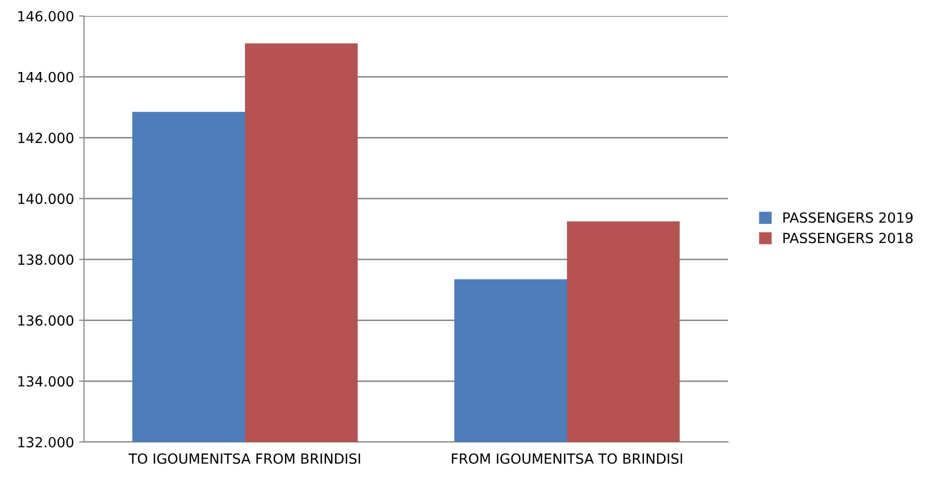 Image resolution: width=928 pixels, height=479 pixels. I want to click on y-tick-label: 136.000, so click(46, 320).